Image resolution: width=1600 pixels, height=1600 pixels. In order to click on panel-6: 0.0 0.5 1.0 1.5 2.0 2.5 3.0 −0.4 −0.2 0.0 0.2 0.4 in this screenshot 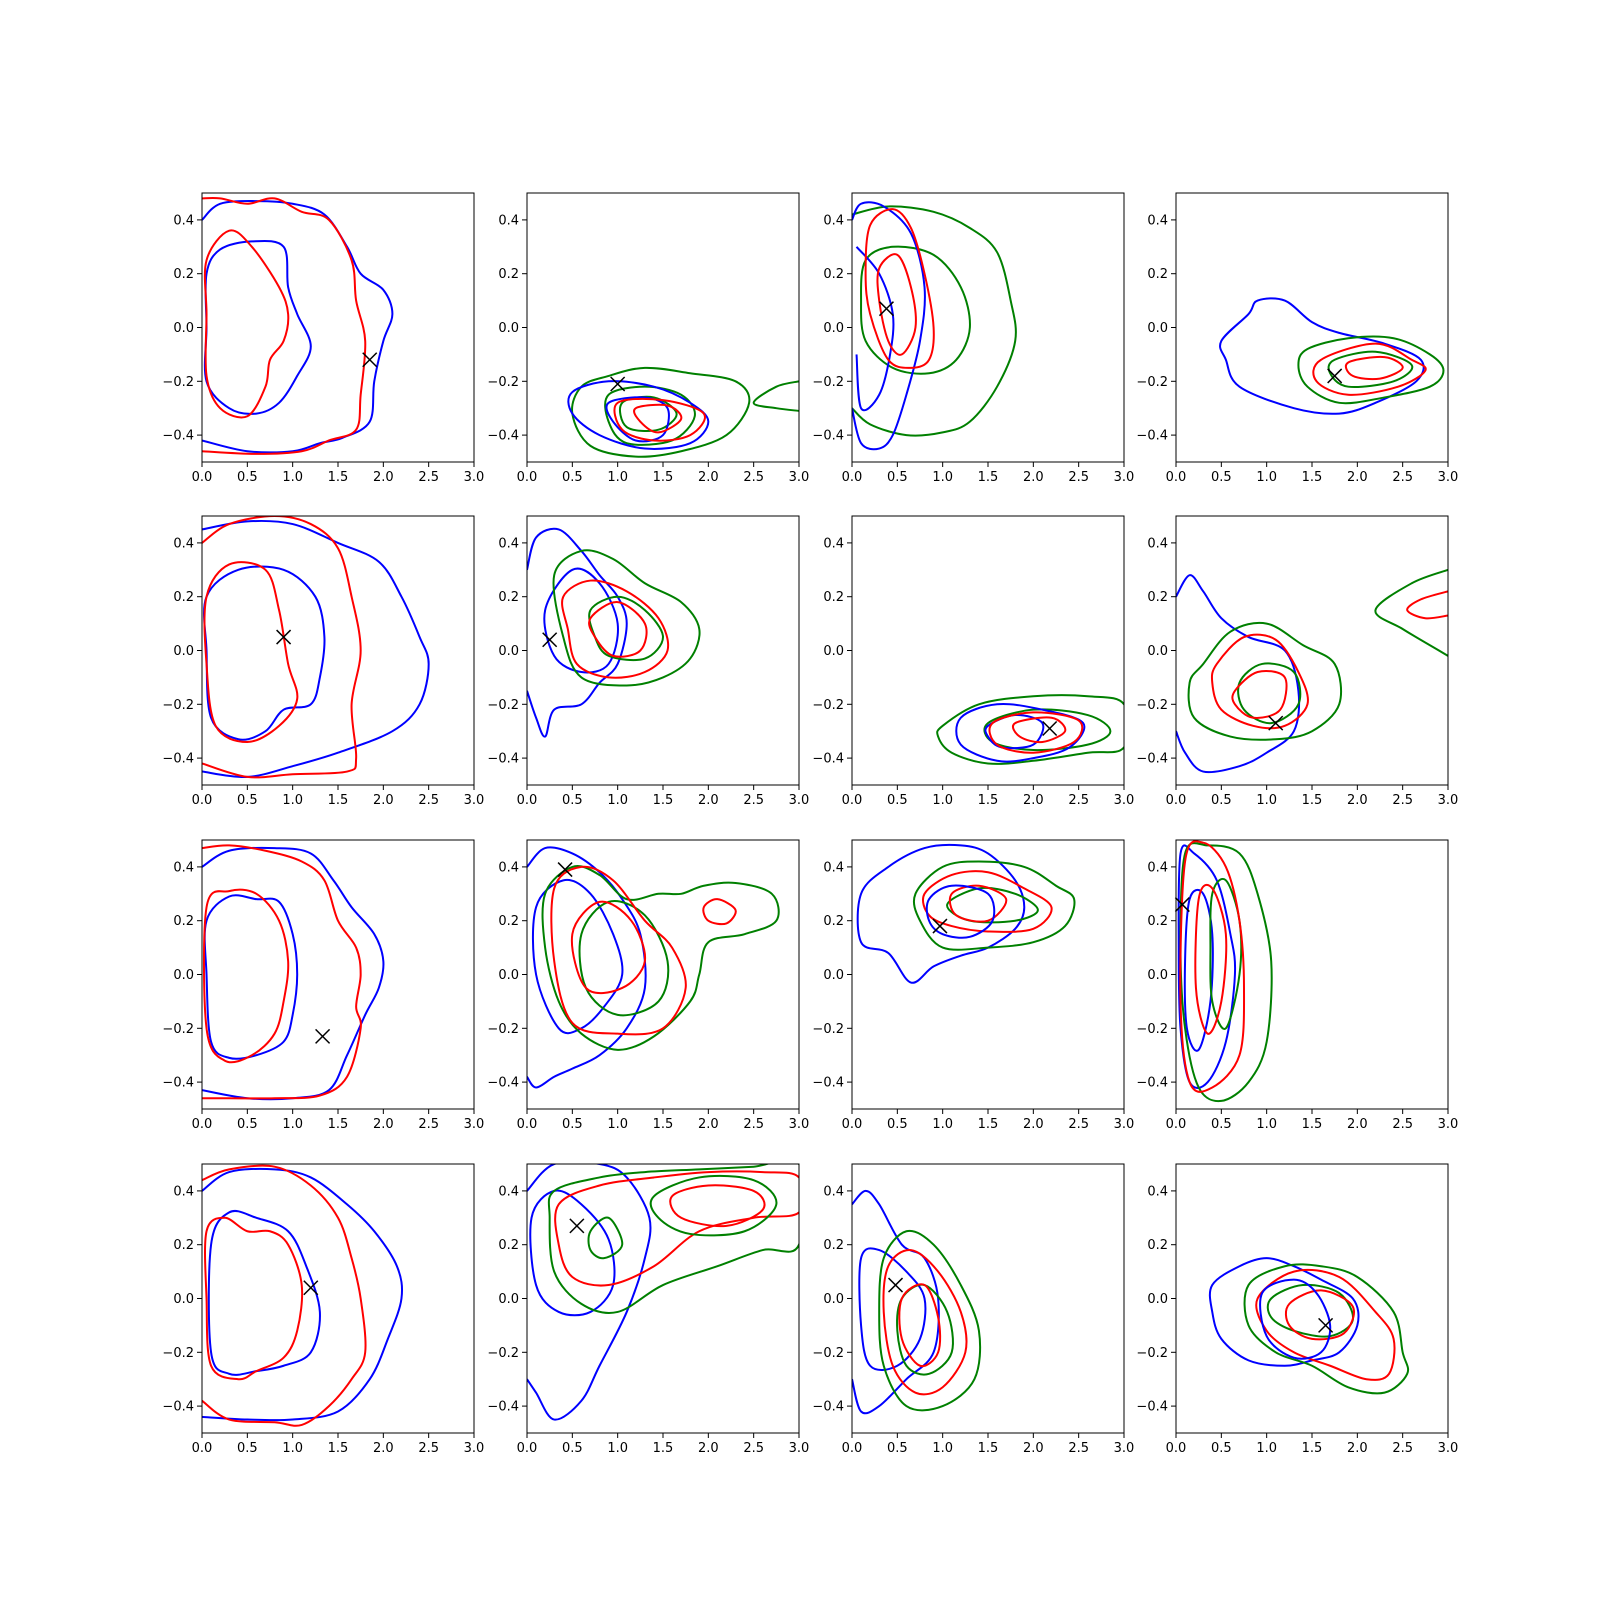, I will do `click(648, 661)`.